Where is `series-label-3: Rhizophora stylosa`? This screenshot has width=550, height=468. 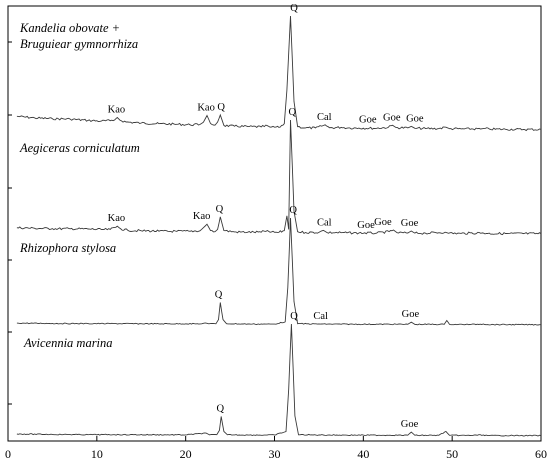 series-label-3: Rhizophora stylosa is located at coordinates (67, 248).